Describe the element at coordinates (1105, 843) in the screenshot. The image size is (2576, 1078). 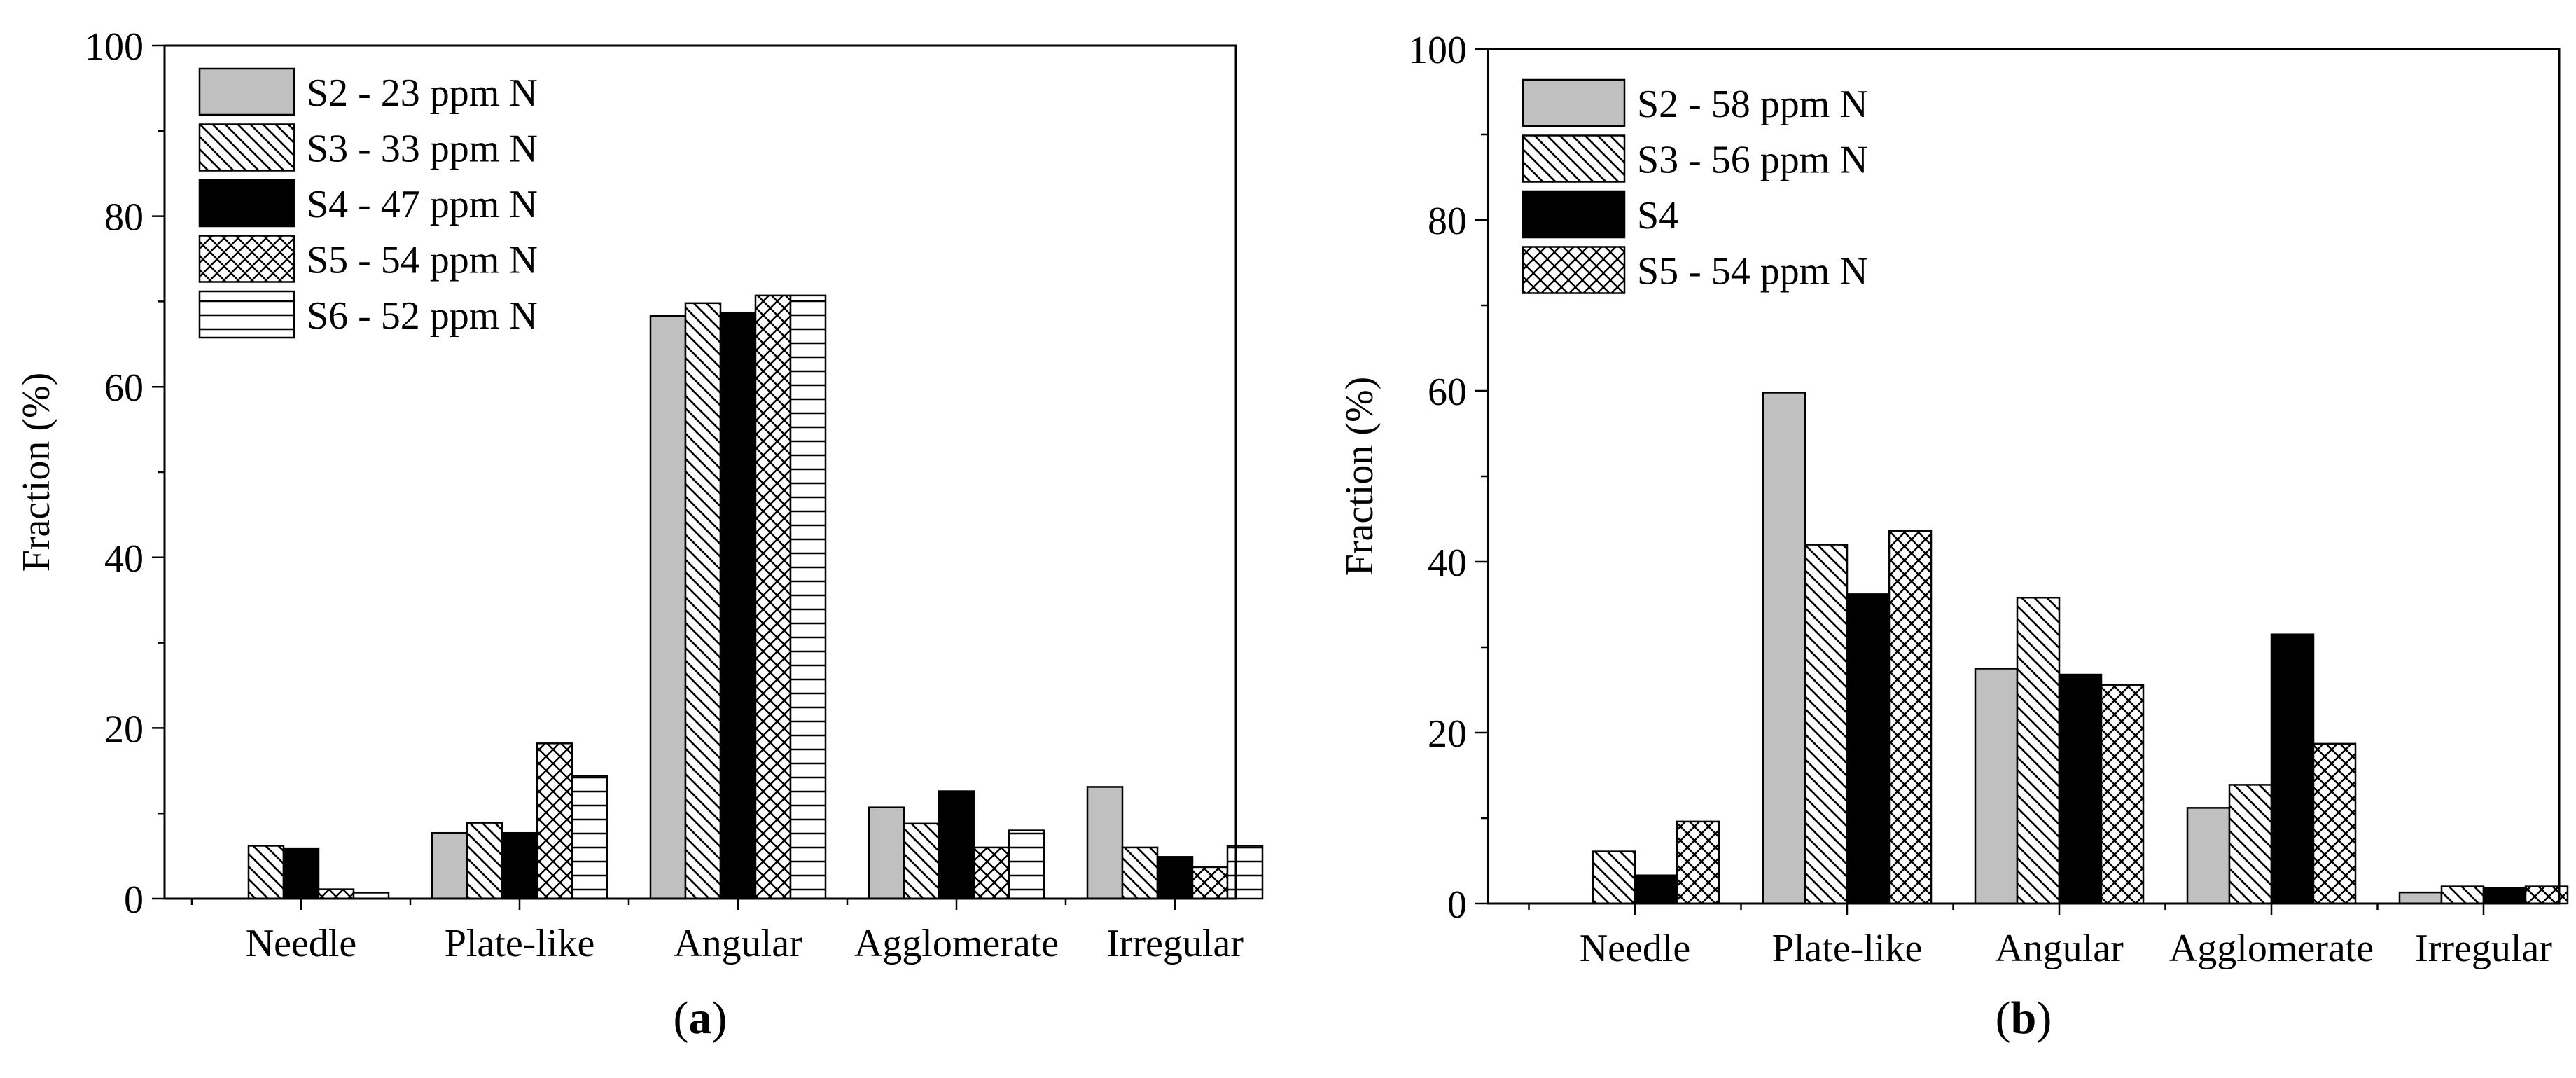
I see `bar-a-s1-irregular` at that location.